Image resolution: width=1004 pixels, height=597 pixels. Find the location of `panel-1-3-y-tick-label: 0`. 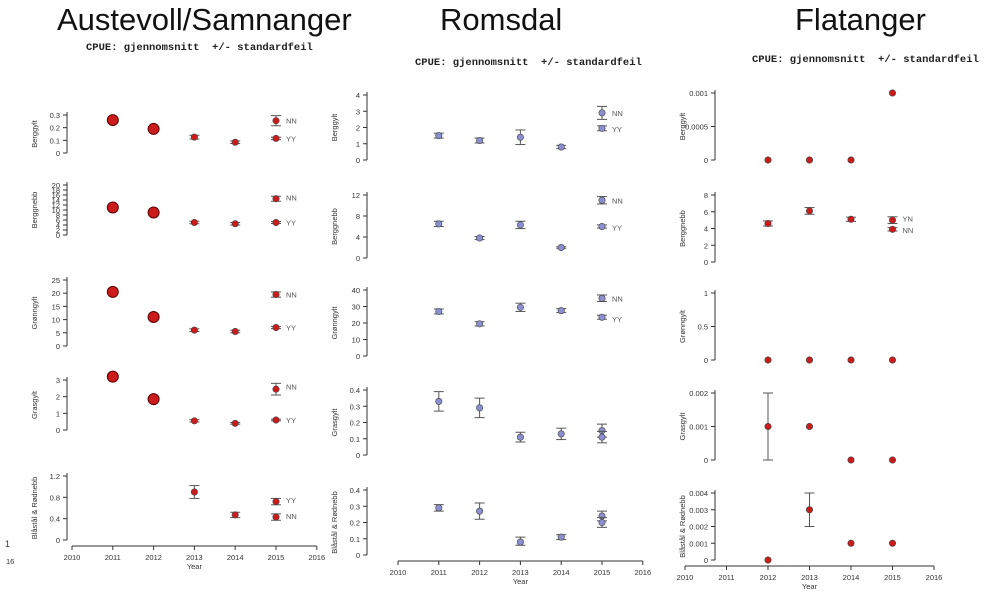

panel-1-3-y-tick-label: 0 is located at coordinates (358, 455).